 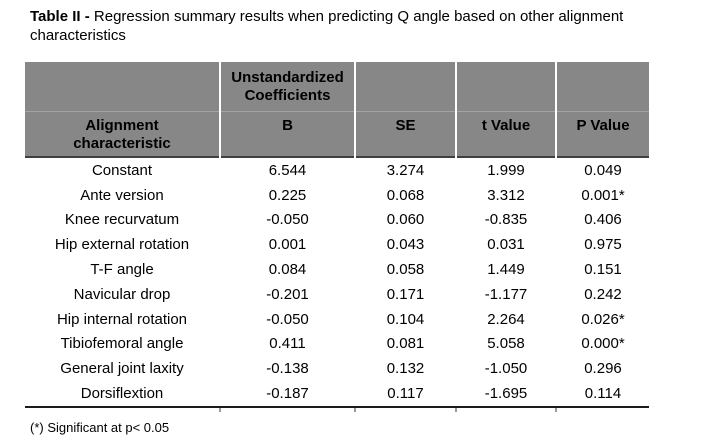 I want to click on cell-b: 6.544, so click(x=287, y=170).